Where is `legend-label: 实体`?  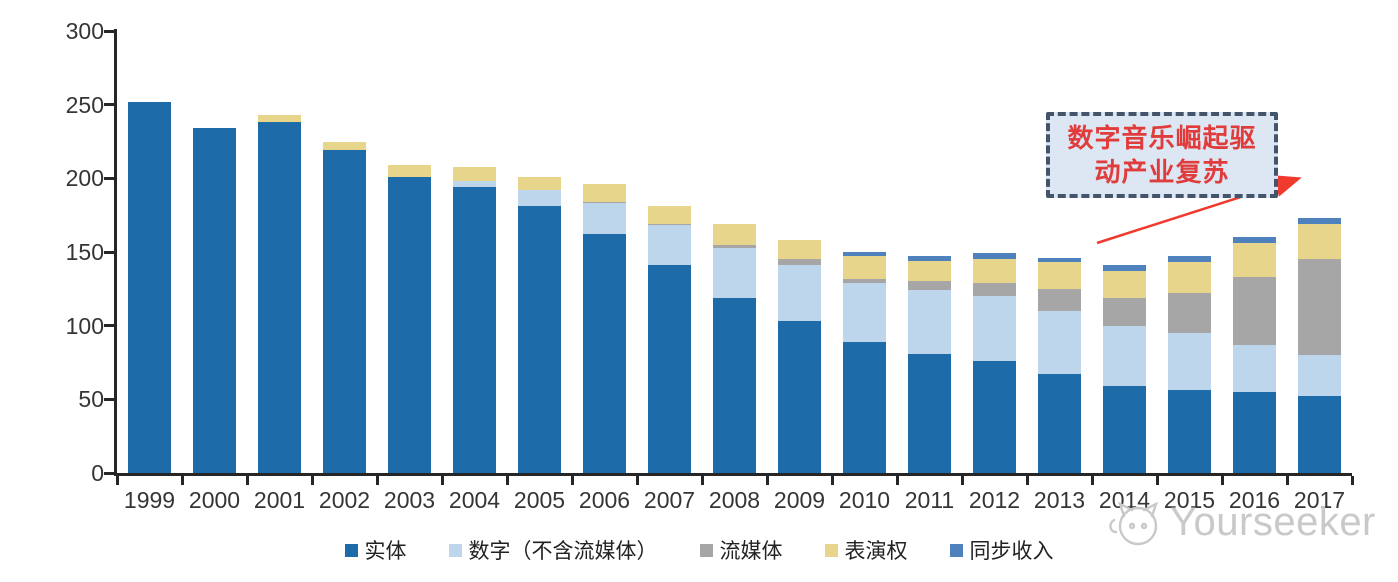 legend-label: 实体 is located at coordinates (385, 551).